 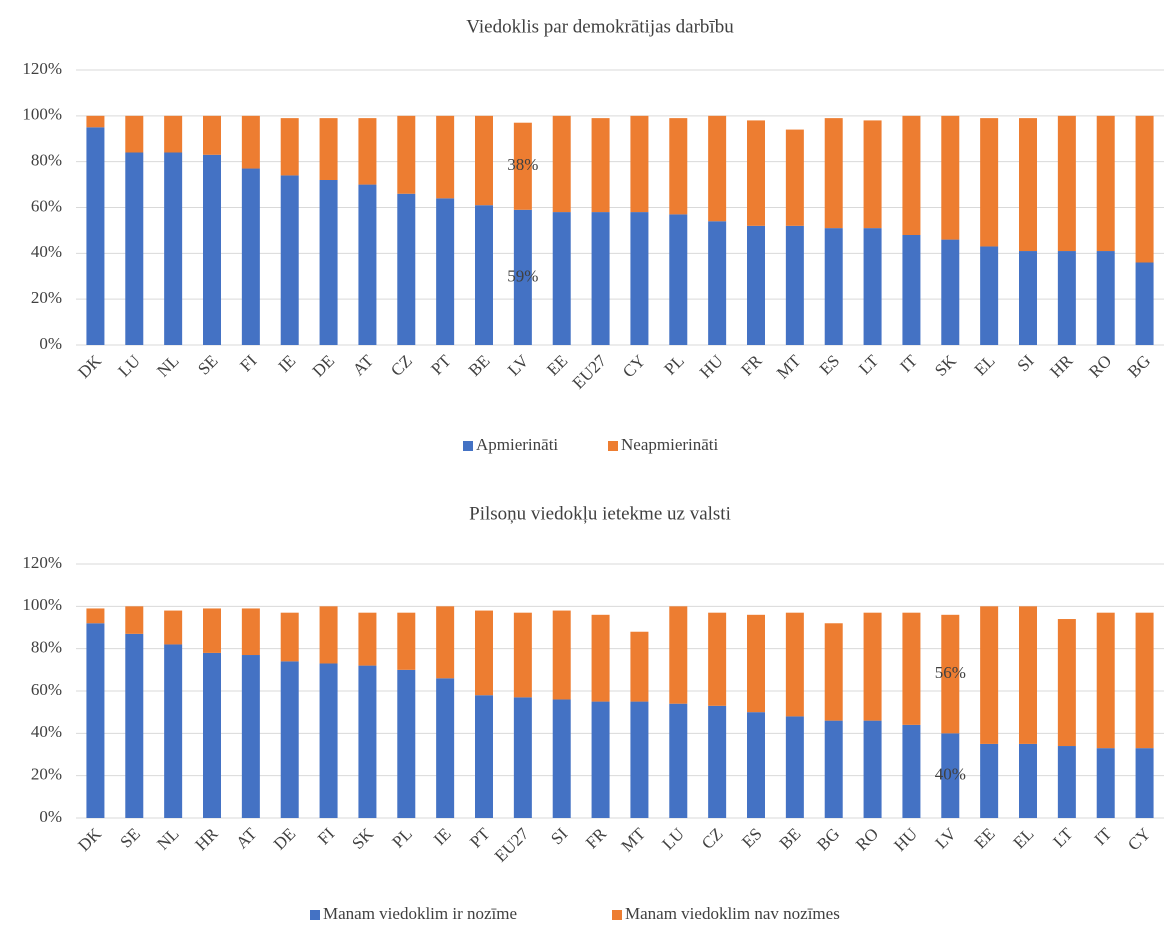 I want to click on legend-label: Apmierināti, so click(x=517, y=444).